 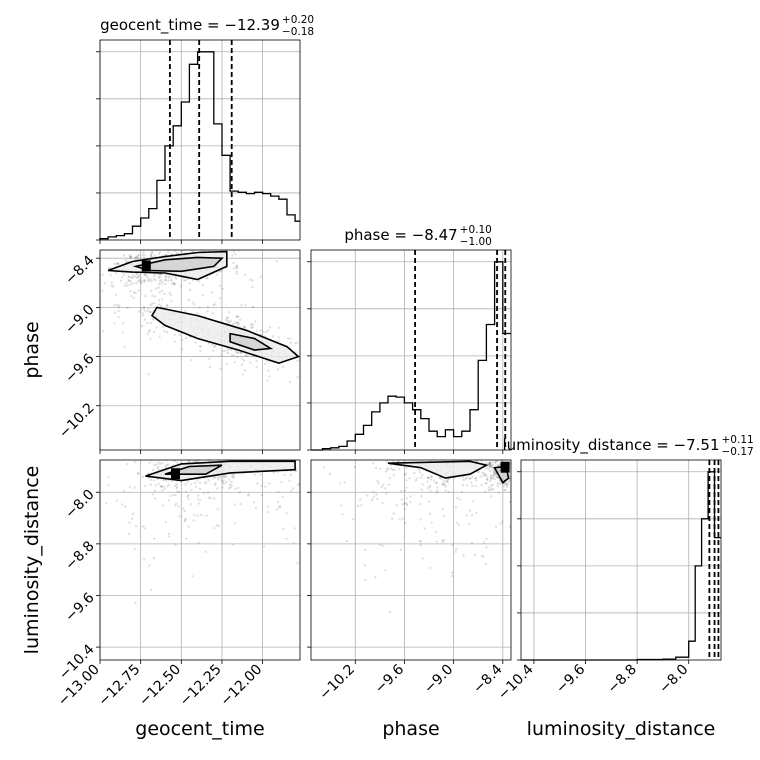 What do you see at coordinates (516, 682) in the screenshot?
I see `x-tick-label-luminosity_distance: −10.4` at bounding box center [516, 682].